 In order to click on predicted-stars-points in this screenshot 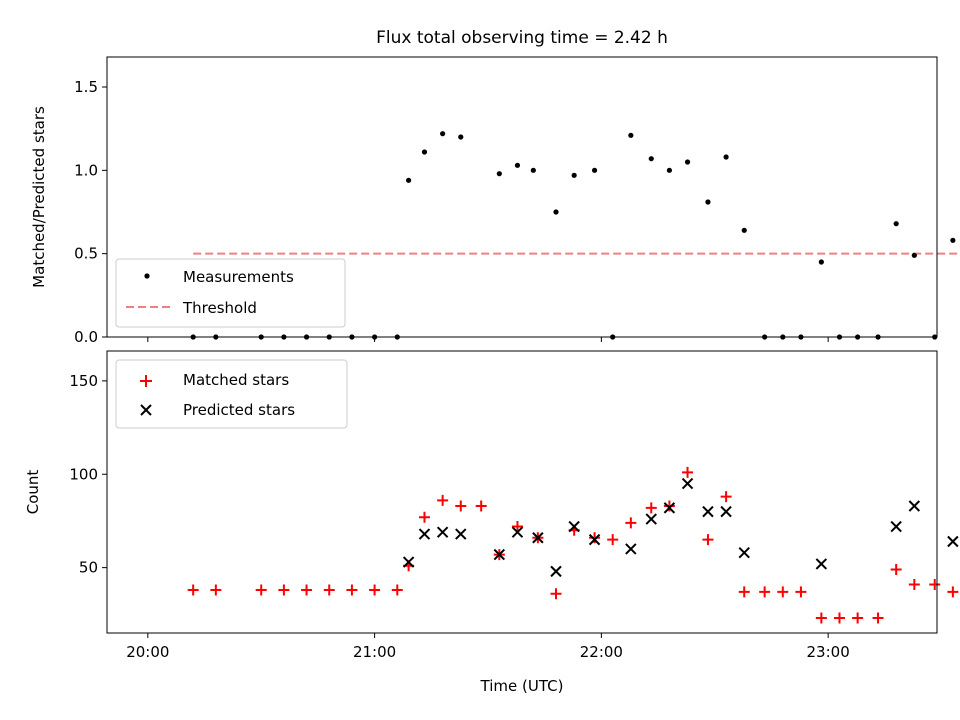, I will do `click(680, 527)`.